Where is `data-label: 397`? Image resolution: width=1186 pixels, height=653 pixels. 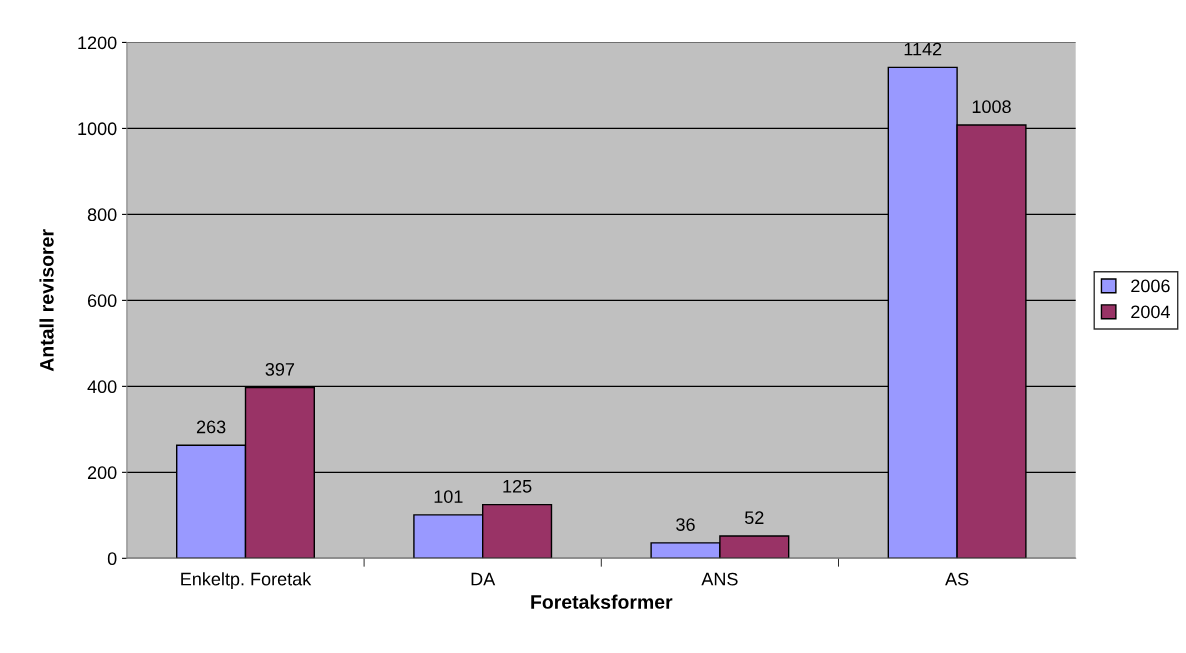 data-label: 397 is located at coordinates (280, 369).